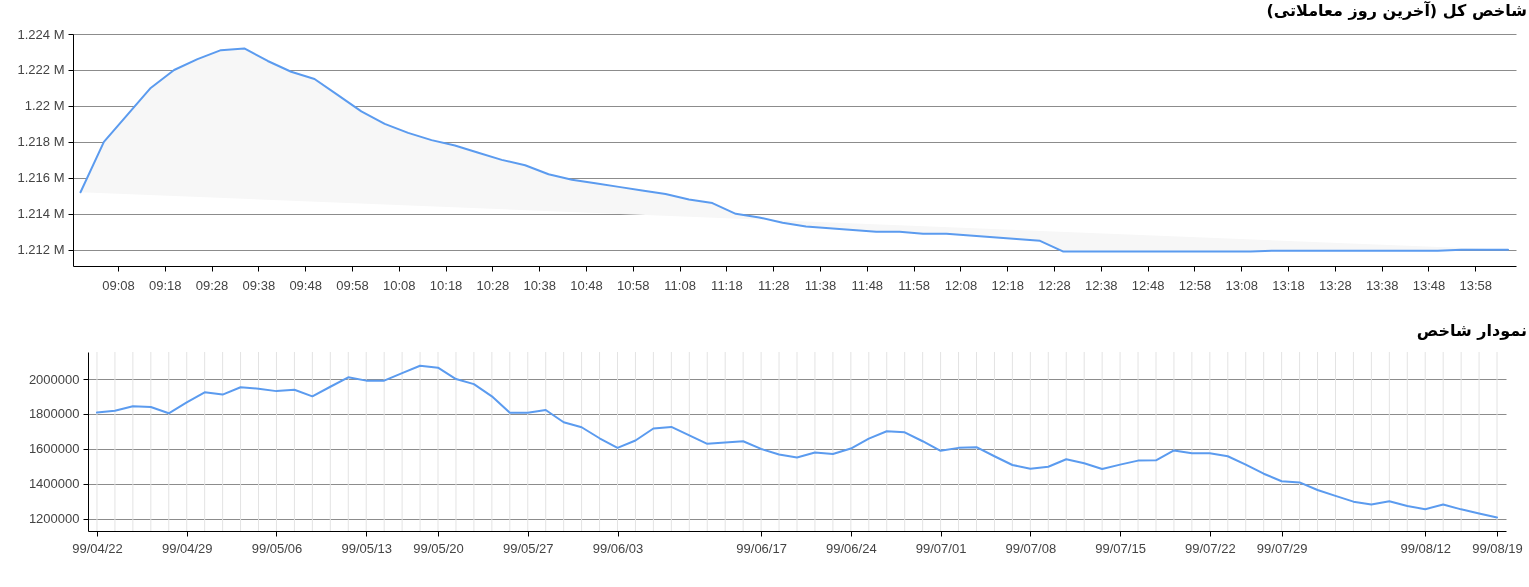 This screenshot has width=1529, height=587. I want to click on x-tick-label: 99/07/01, so click(941, 548).